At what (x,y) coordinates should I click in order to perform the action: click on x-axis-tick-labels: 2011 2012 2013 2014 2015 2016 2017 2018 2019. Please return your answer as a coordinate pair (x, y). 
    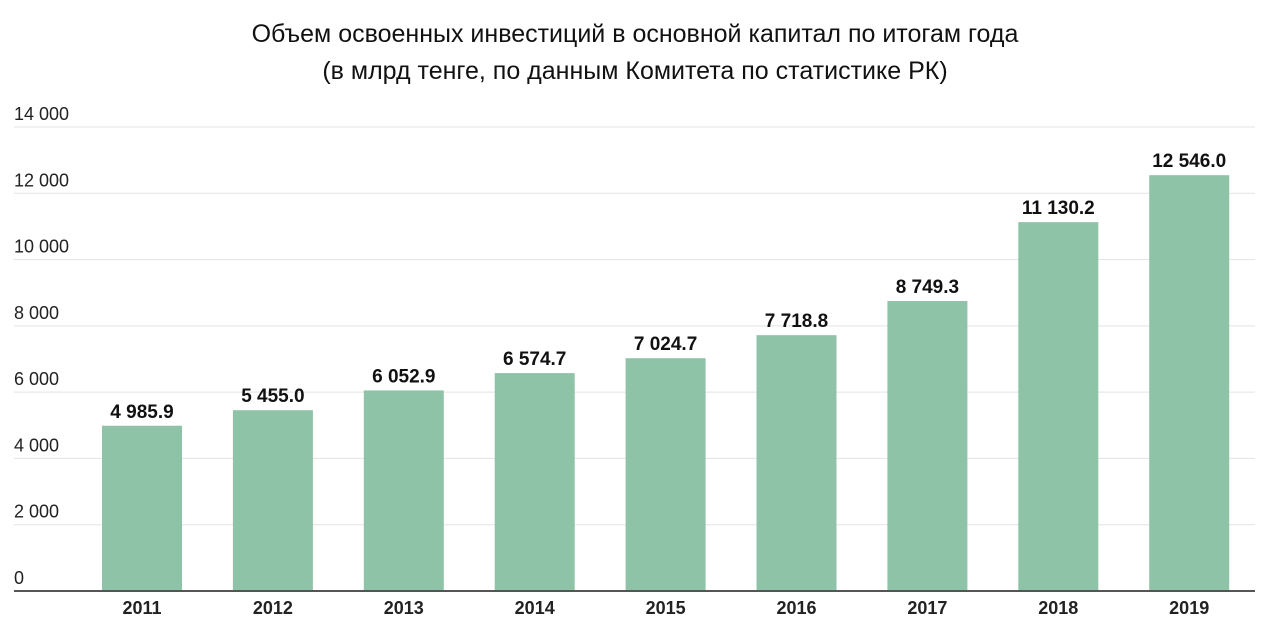
    Looking at the image, I should click on (665, 608).